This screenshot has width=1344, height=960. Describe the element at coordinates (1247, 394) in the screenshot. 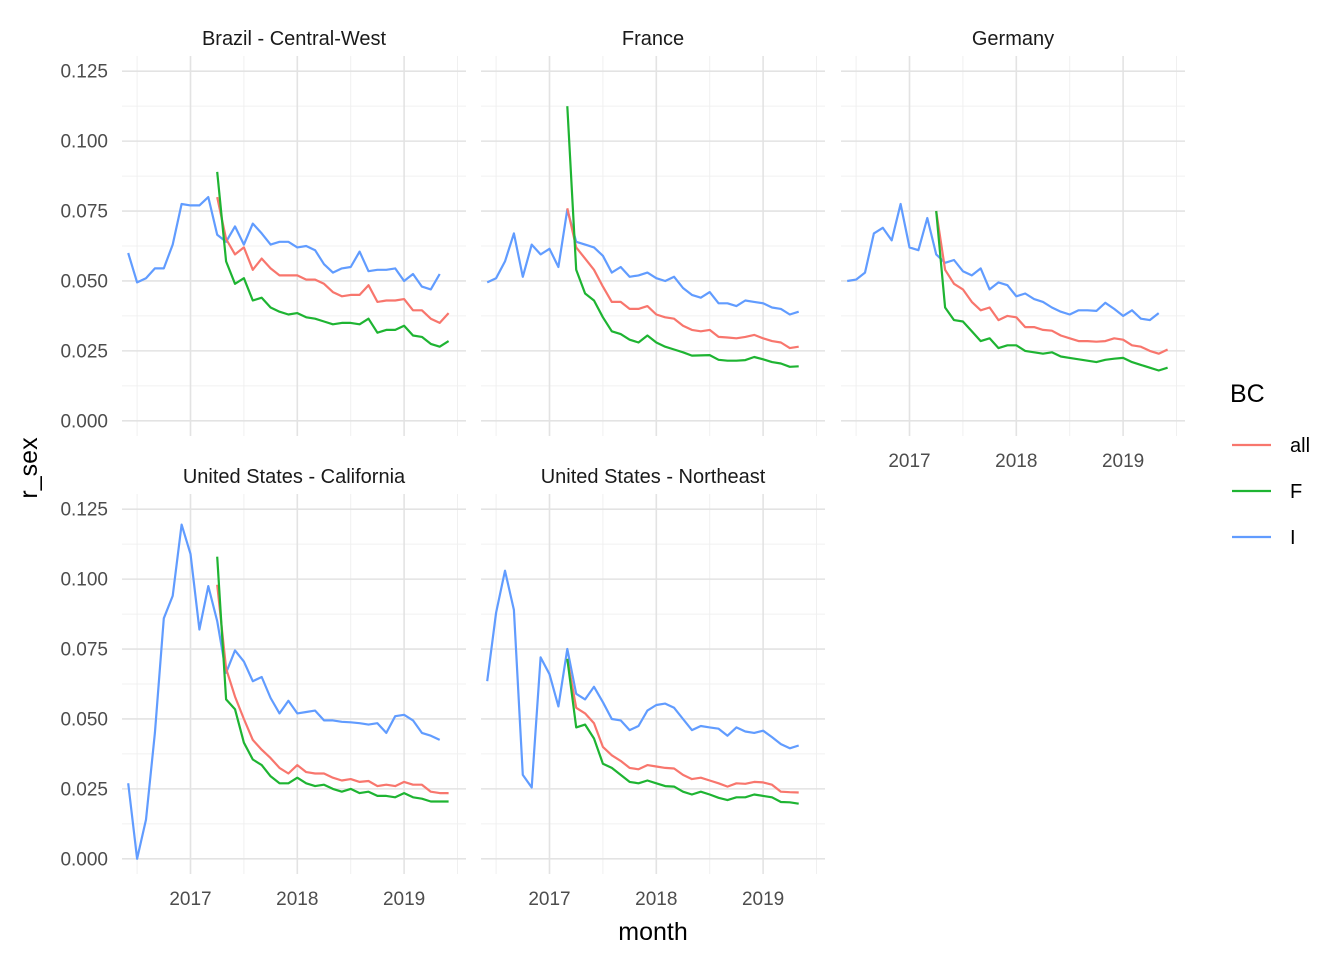

I see `legend-title: BC` at that location.